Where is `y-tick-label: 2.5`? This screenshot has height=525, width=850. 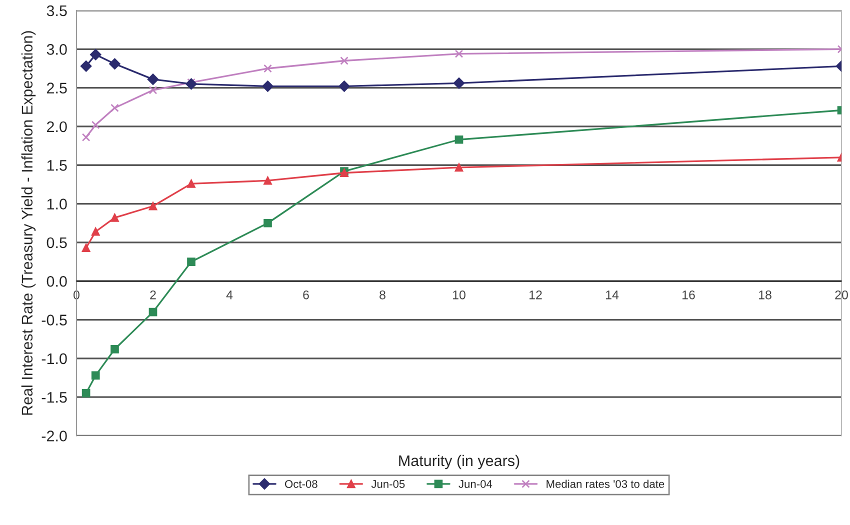 y-tick-label: 2.5 is located at coordinates (57, 88).